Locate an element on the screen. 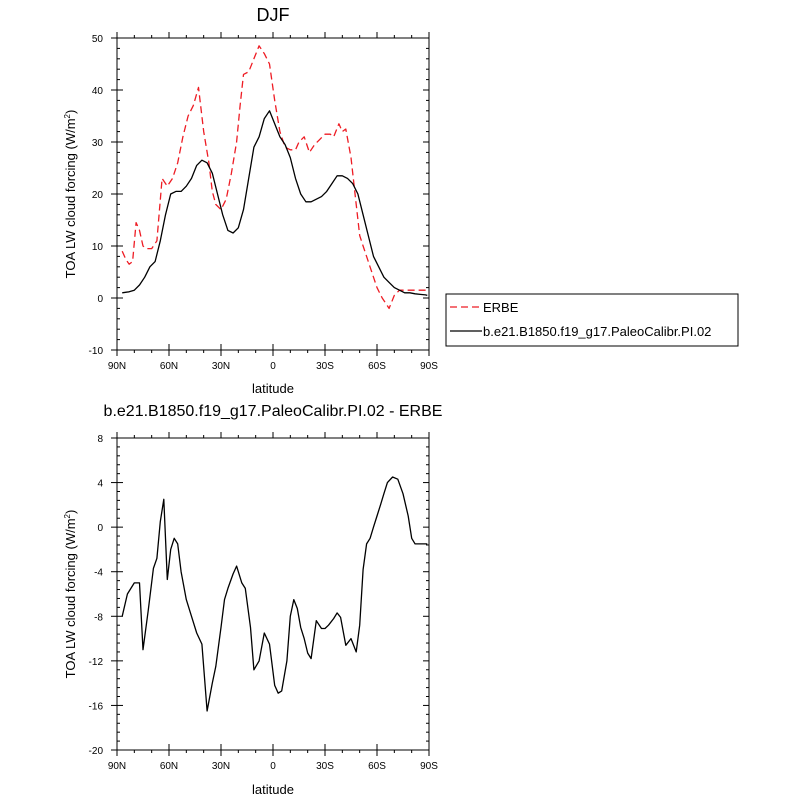 Image resolution: width=800 pixels, height=800 pixels. top-series-group is located at coordinates (274, 177).